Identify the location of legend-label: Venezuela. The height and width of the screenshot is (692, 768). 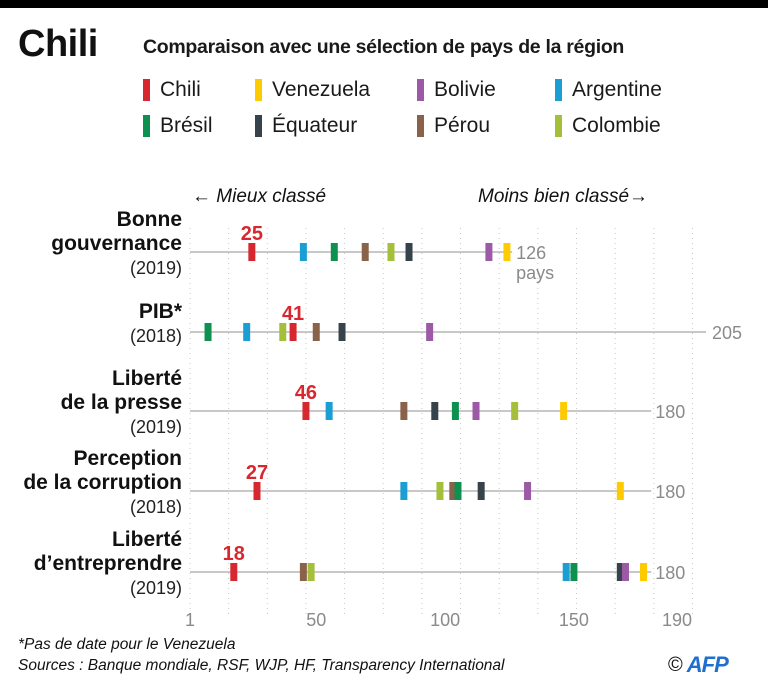
(321, 89).